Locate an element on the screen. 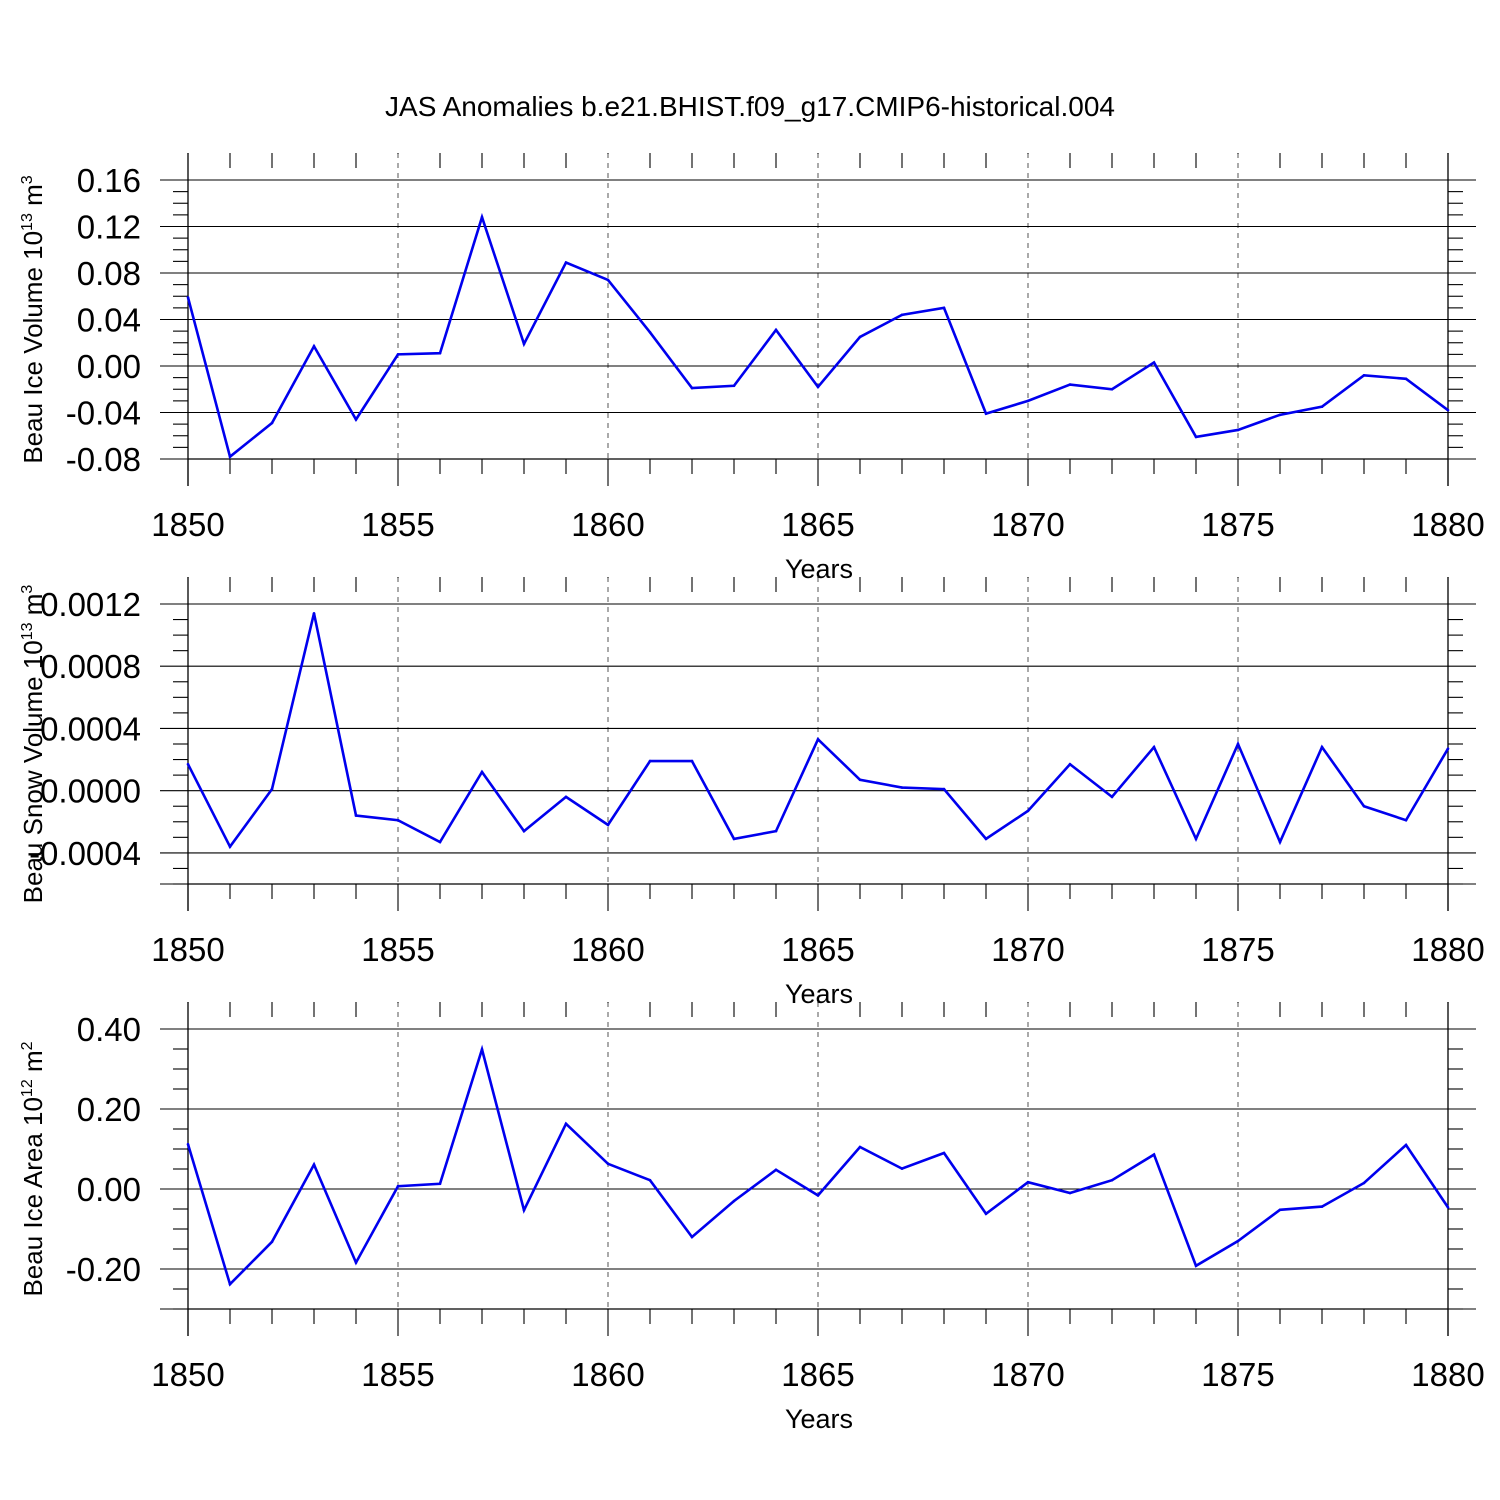  y-tick-label: 0.16 is located at coordinates (109, 180).